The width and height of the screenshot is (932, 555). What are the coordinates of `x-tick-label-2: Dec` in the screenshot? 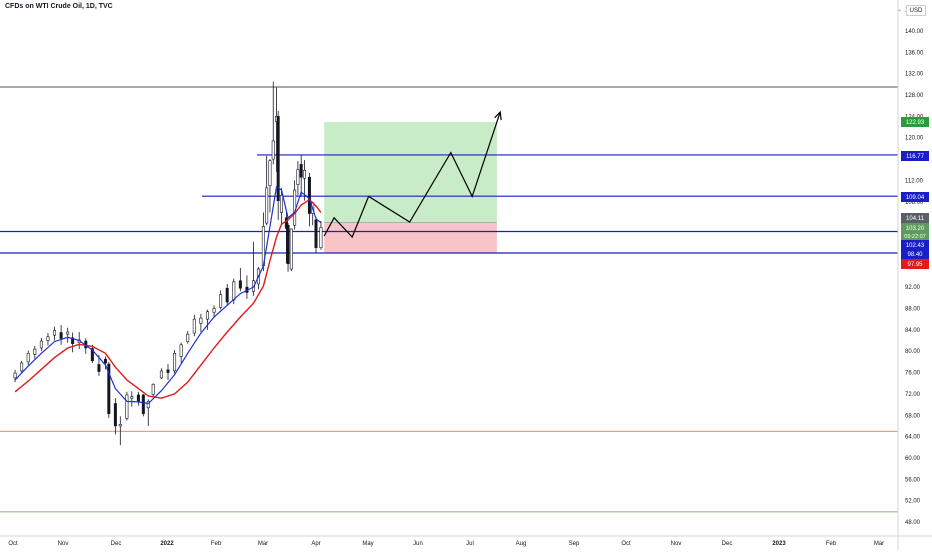 It's located at (116, 544).